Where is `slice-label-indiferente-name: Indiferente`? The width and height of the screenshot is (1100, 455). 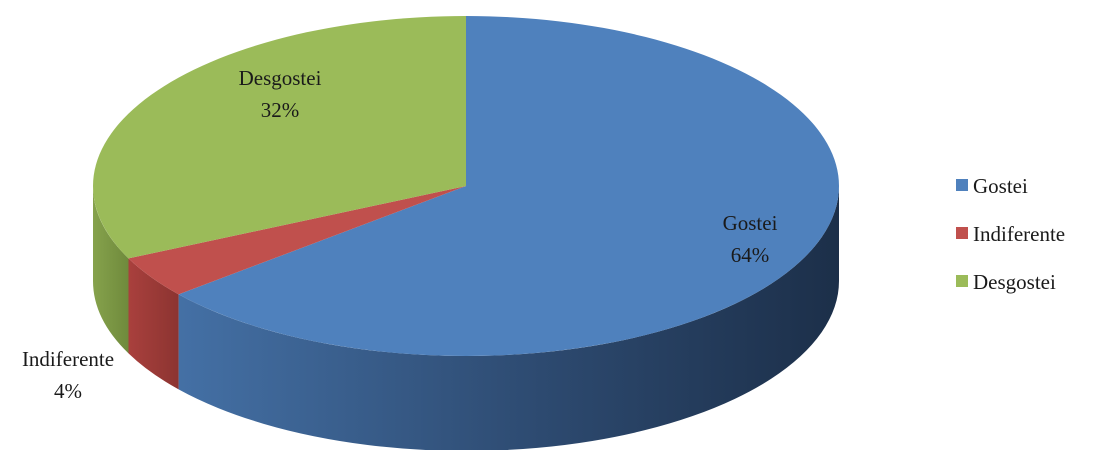
slice-label-indiferente-name: Indiferente is located at coordinates (68, 359).